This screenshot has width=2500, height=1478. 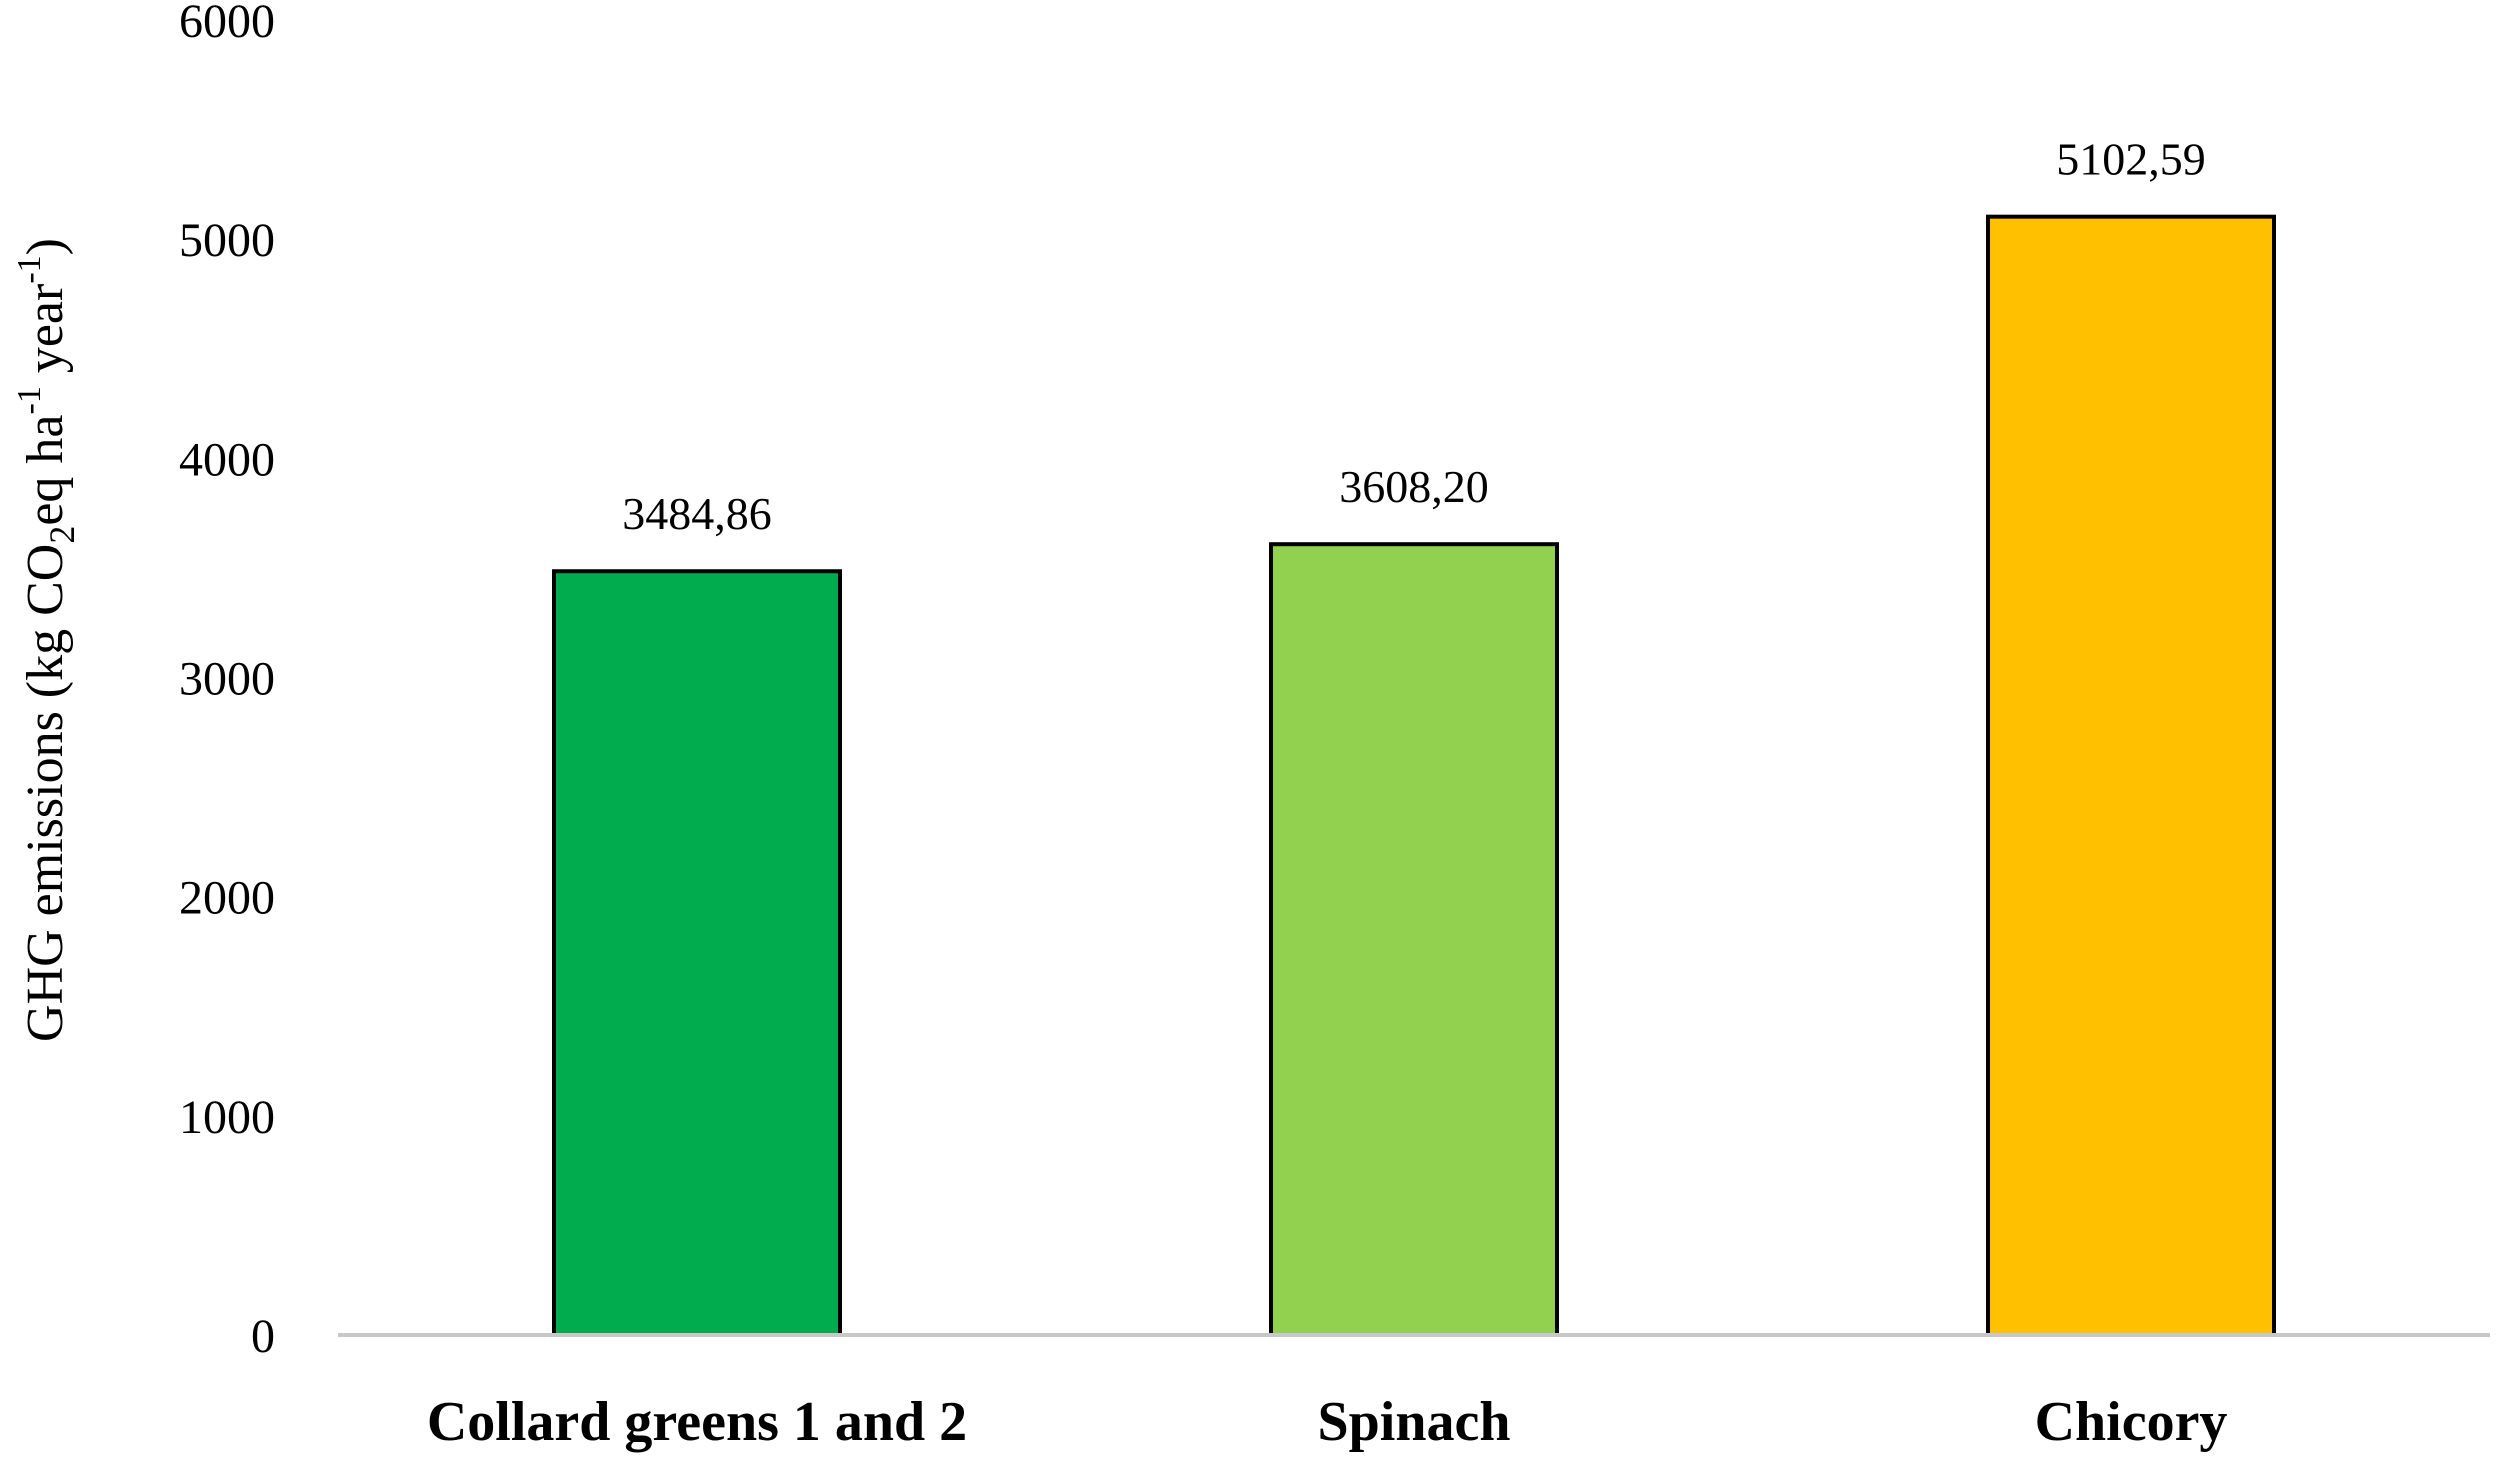 I want to click on x-category-label: Spinach, so click(x=1414, y=1422).